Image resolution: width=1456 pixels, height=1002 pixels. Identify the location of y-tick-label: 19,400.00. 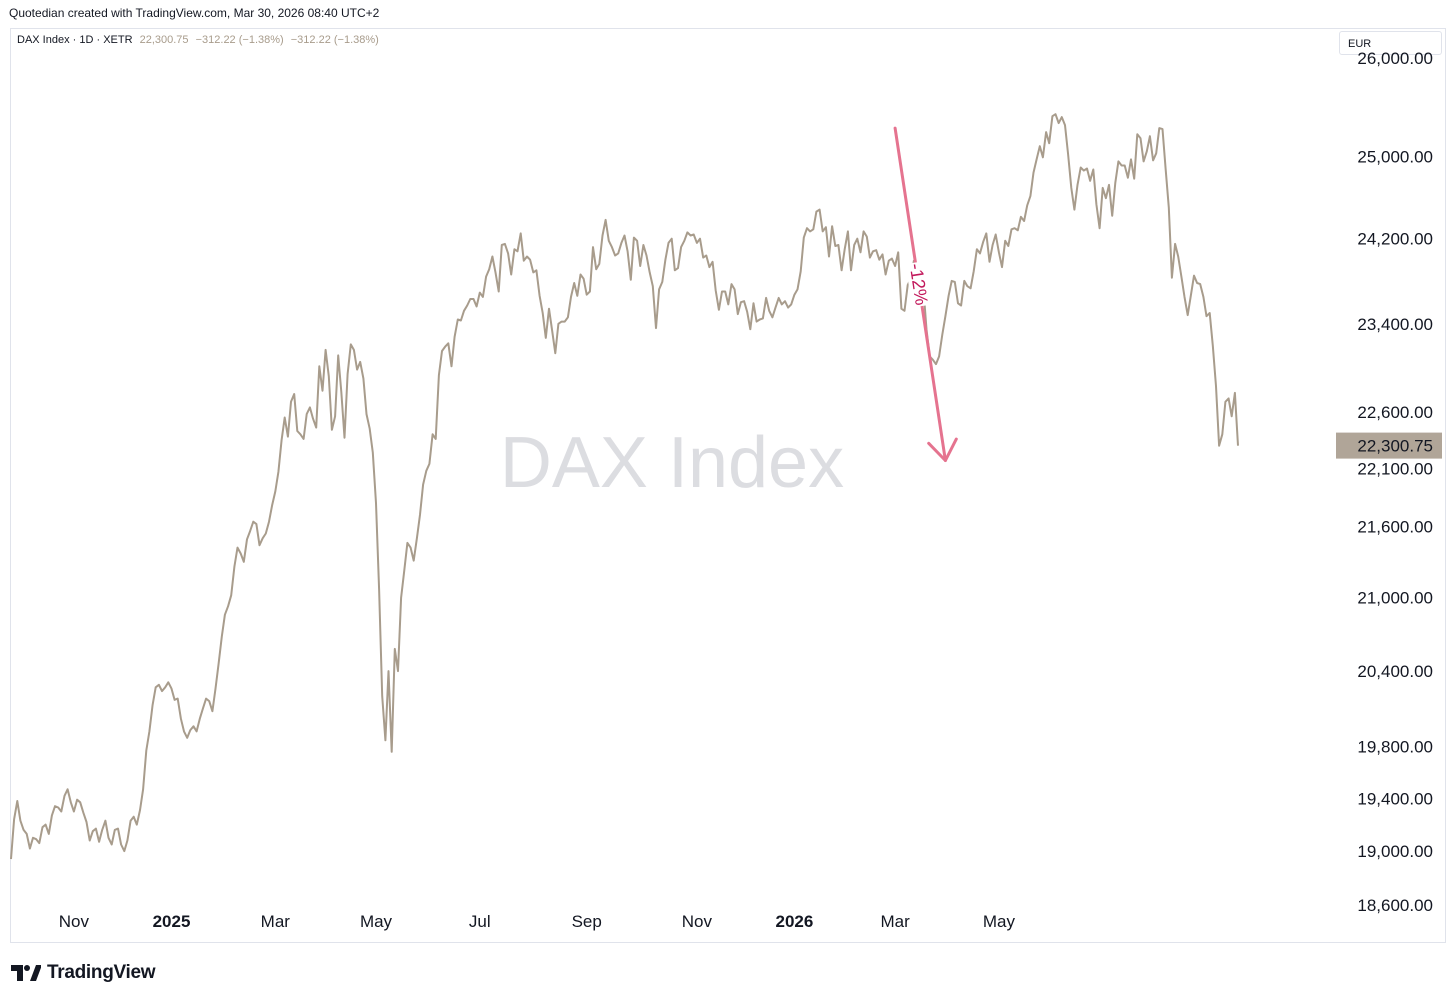
(1395, 798).